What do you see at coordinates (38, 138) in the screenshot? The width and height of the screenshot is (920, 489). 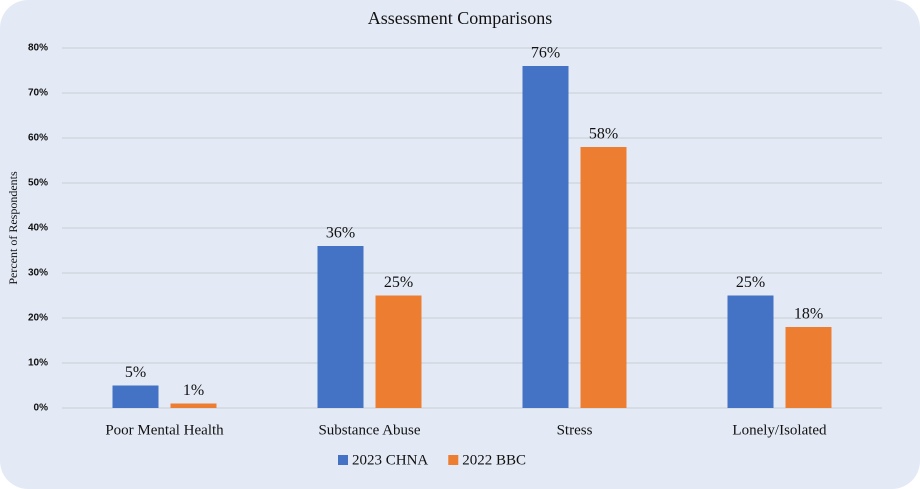 I see `y-tick-label: 60%` at bounding box center [38, 138].